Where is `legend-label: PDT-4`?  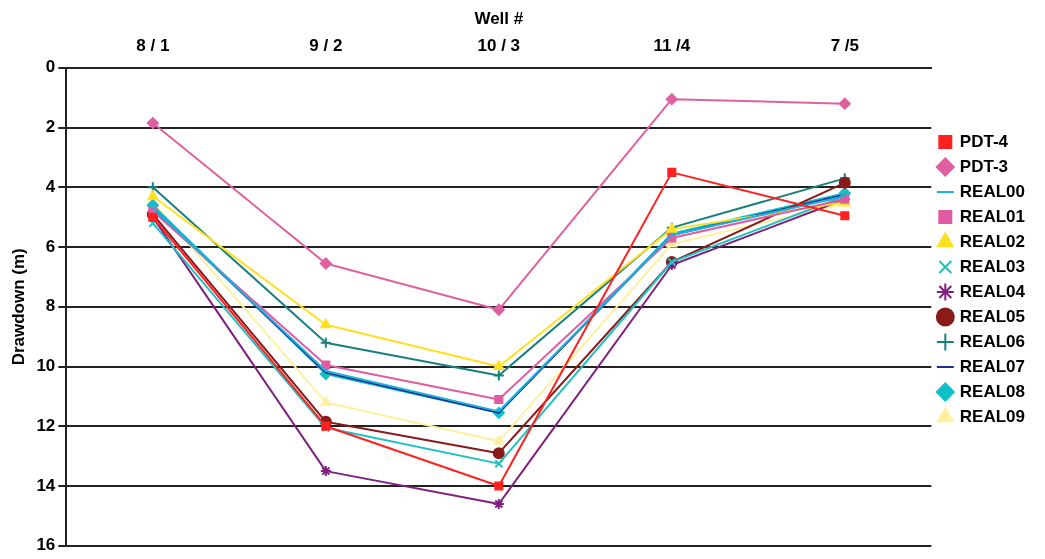 legend-label: PDT-4 is located at coordinates (984, 141).